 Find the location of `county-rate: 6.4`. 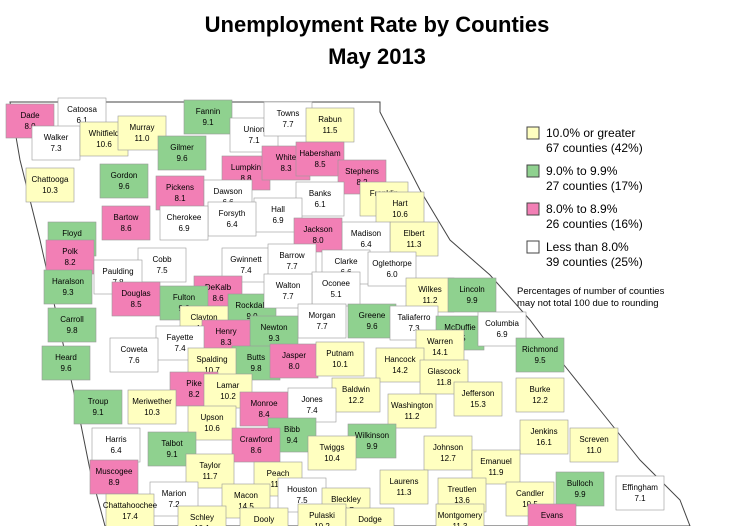

county-rate: 6.4 is located at coordinates (232, 224).